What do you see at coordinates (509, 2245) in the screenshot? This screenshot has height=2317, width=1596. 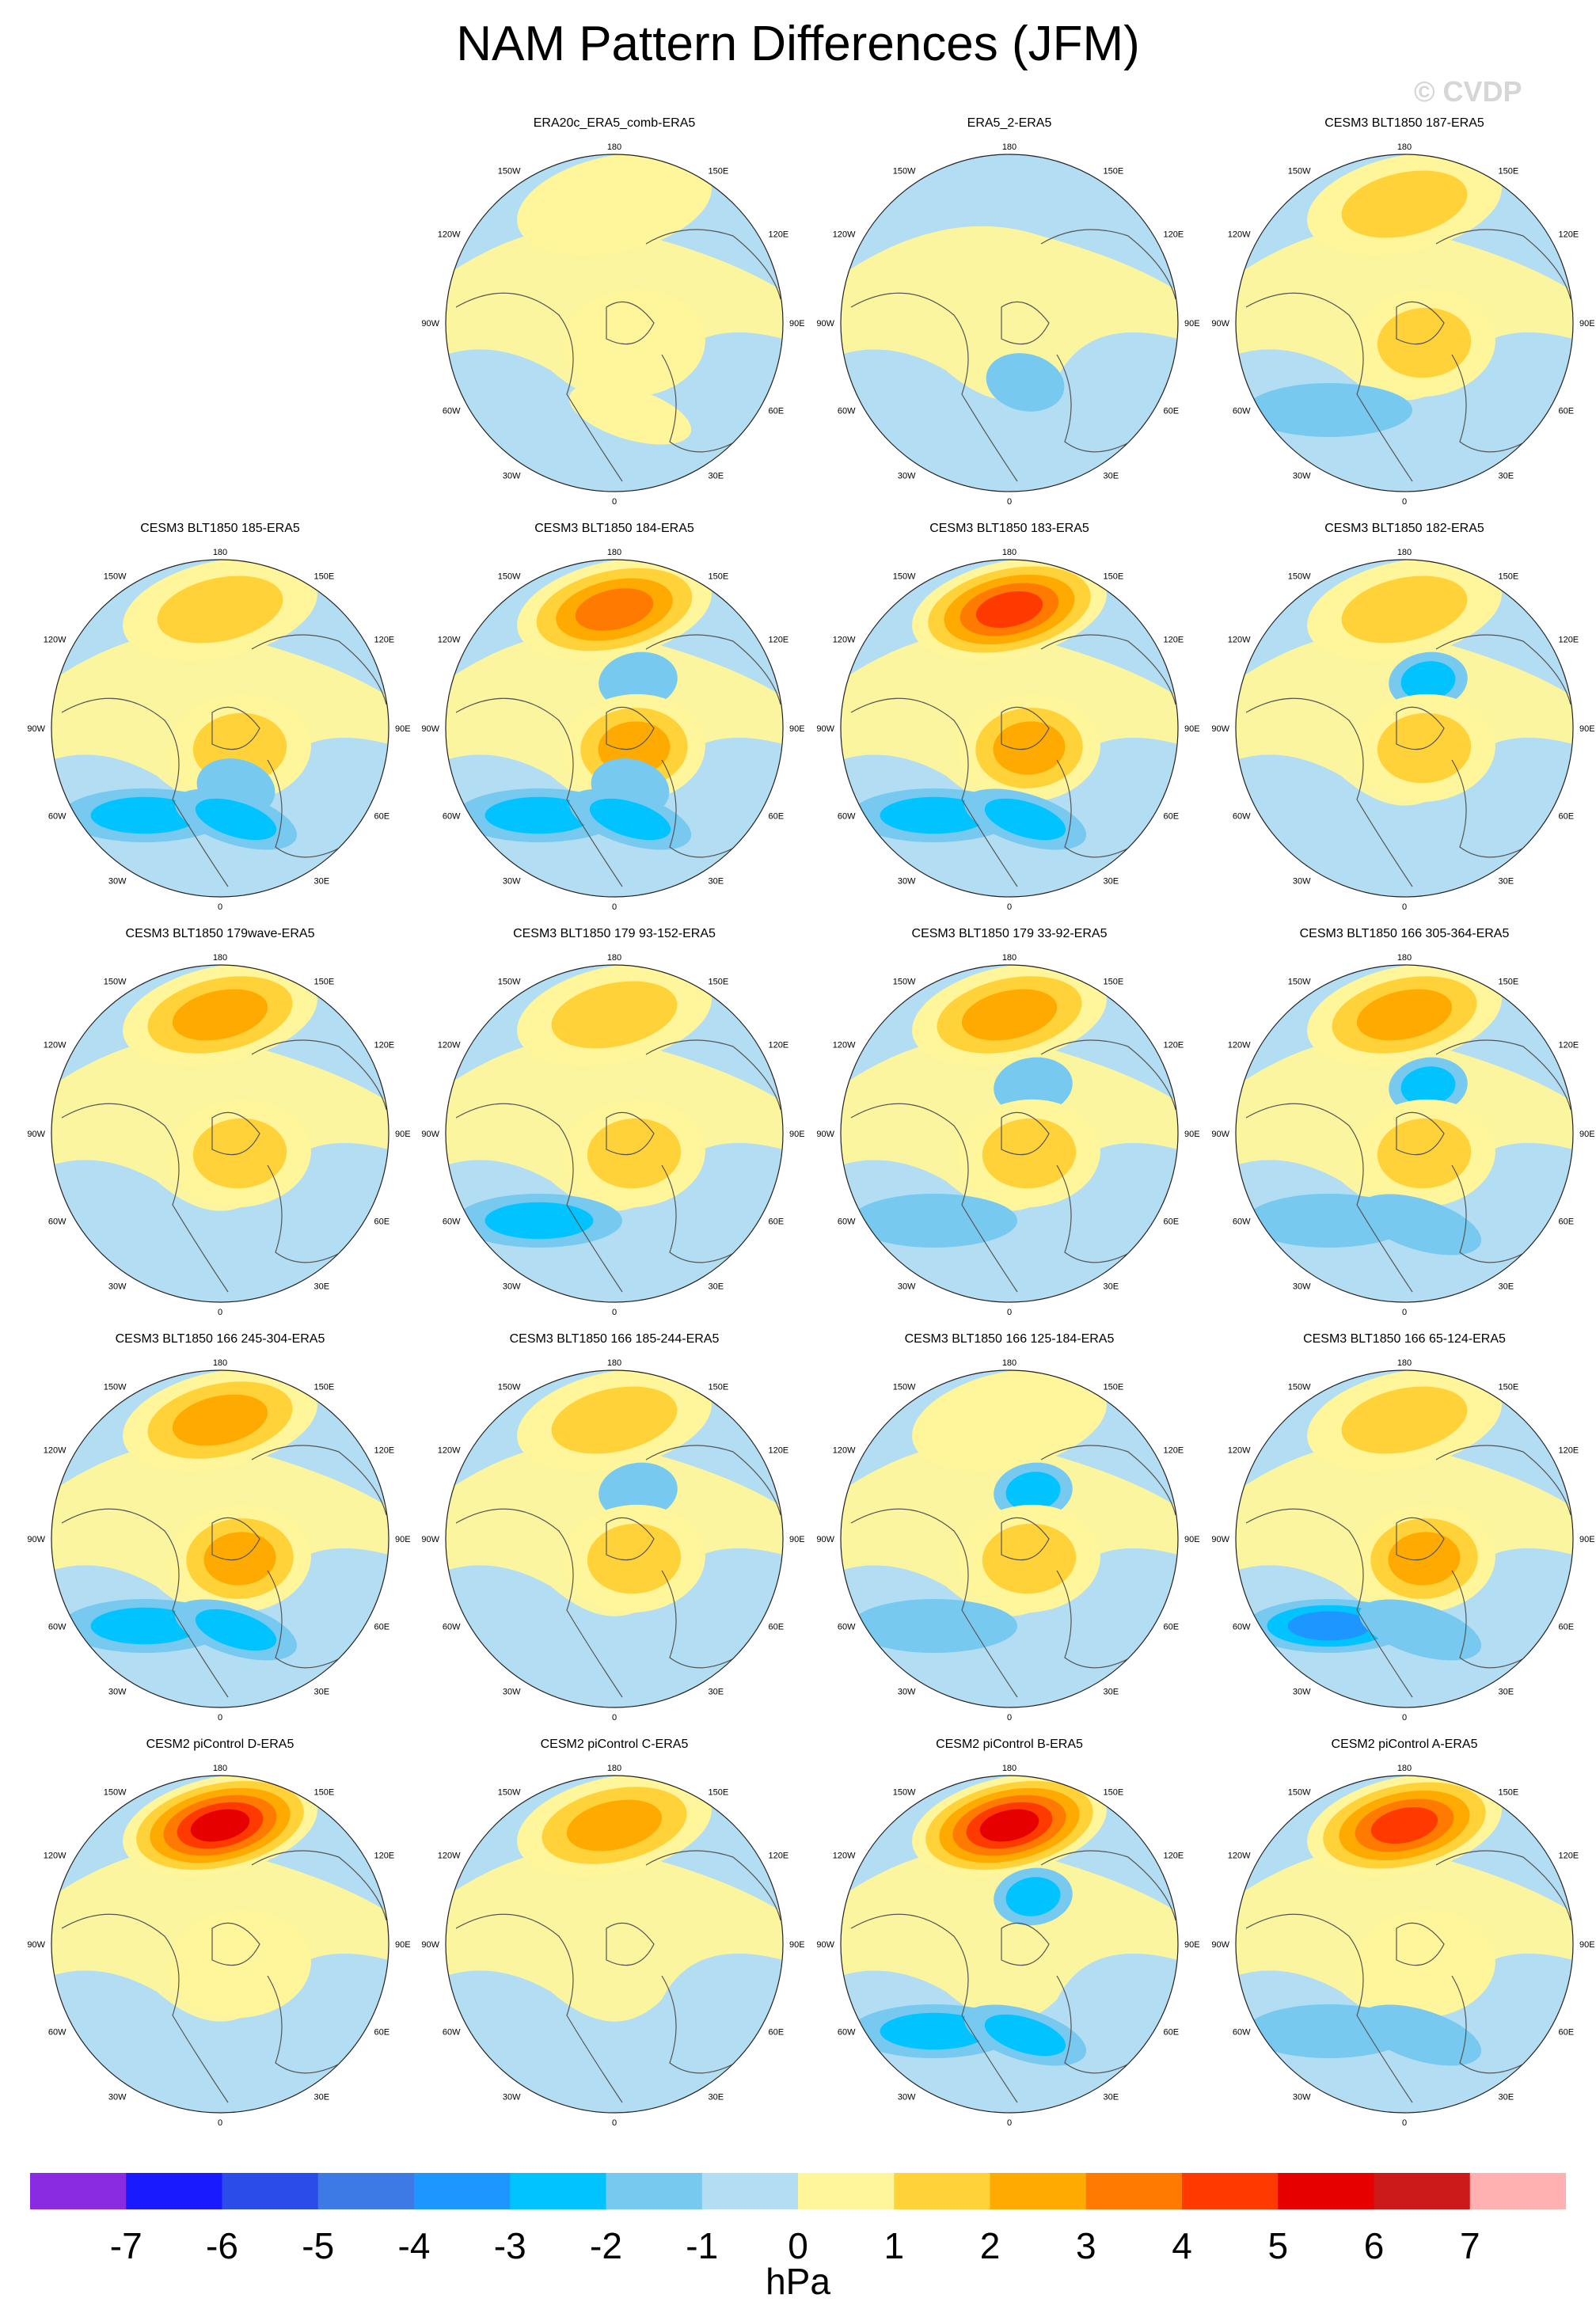 I see `colorbar-tick-label: -3` at bounding box center [509, 2245].